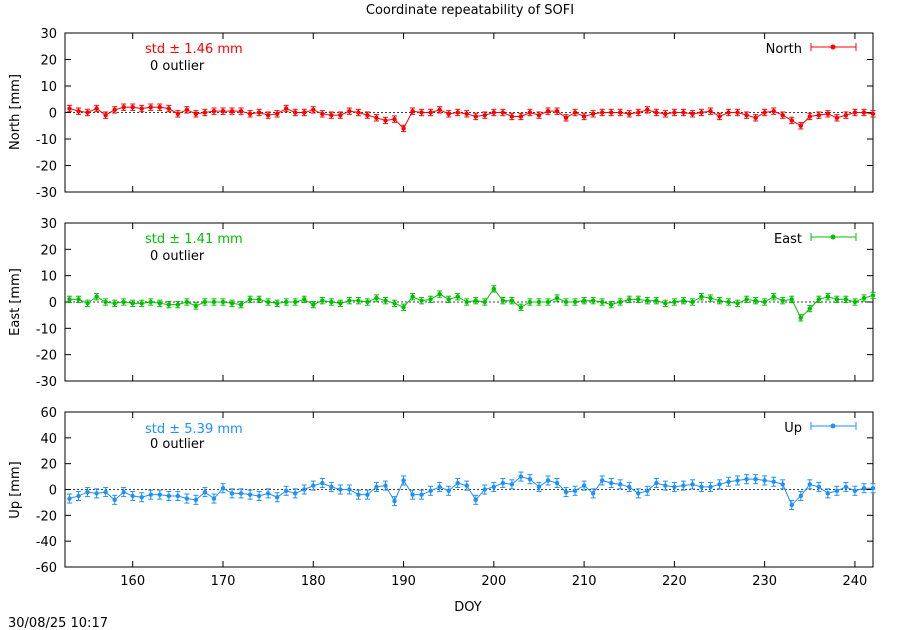  What do you see at coordinates (48, 34) in the screenshot?
I see `north-y-tick-label: 30` at bounding box center [48, 34].